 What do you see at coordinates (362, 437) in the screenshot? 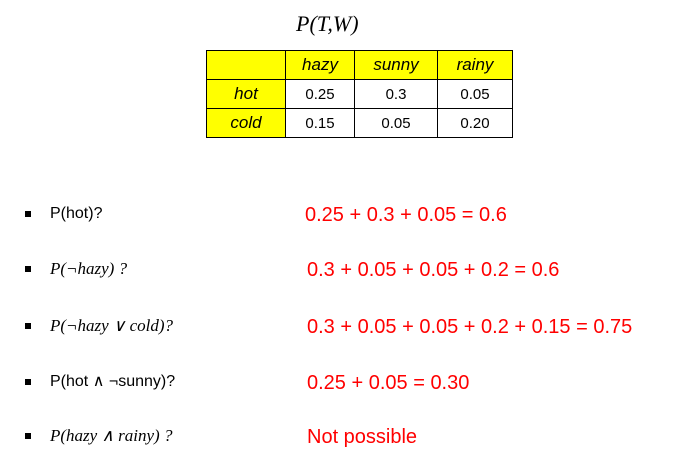
I see `answer-text: Not possible` at bounding box center [362, 437].